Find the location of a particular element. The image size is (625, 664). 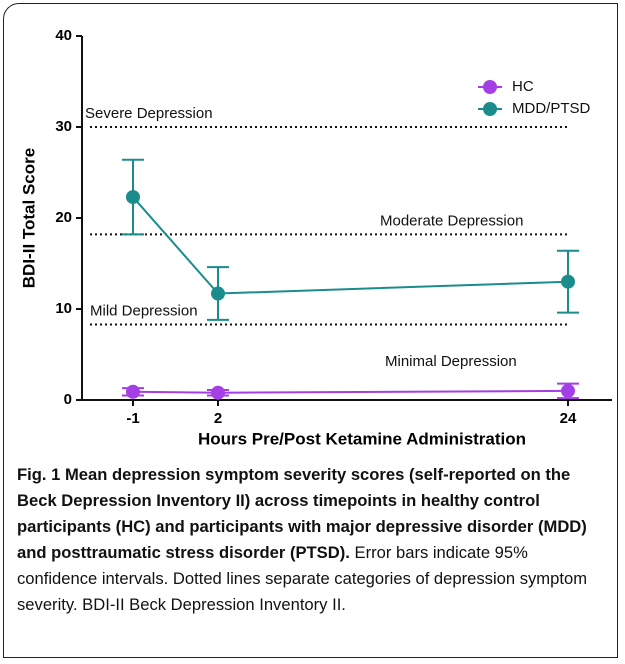

y-tick-label: 0 is located at coordinates (68, 399).